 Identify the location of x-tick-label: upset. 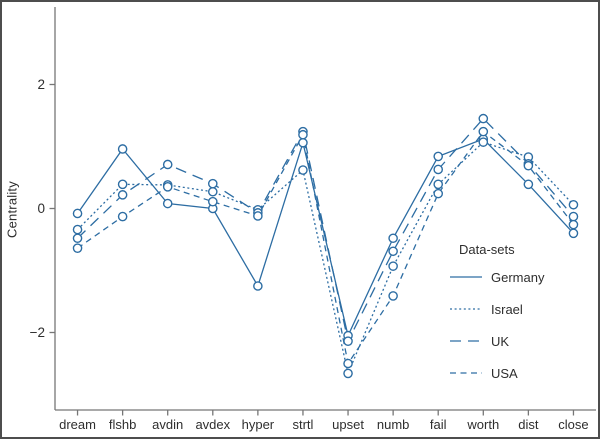
(348, 424).